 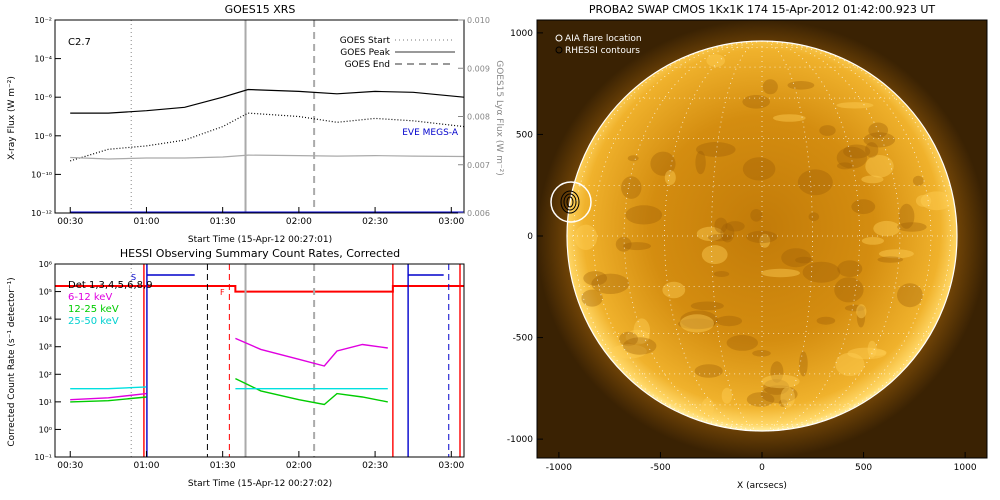 I want to click on goes-eve-label: EVE MEGS-A, so click(x=430, y=133).